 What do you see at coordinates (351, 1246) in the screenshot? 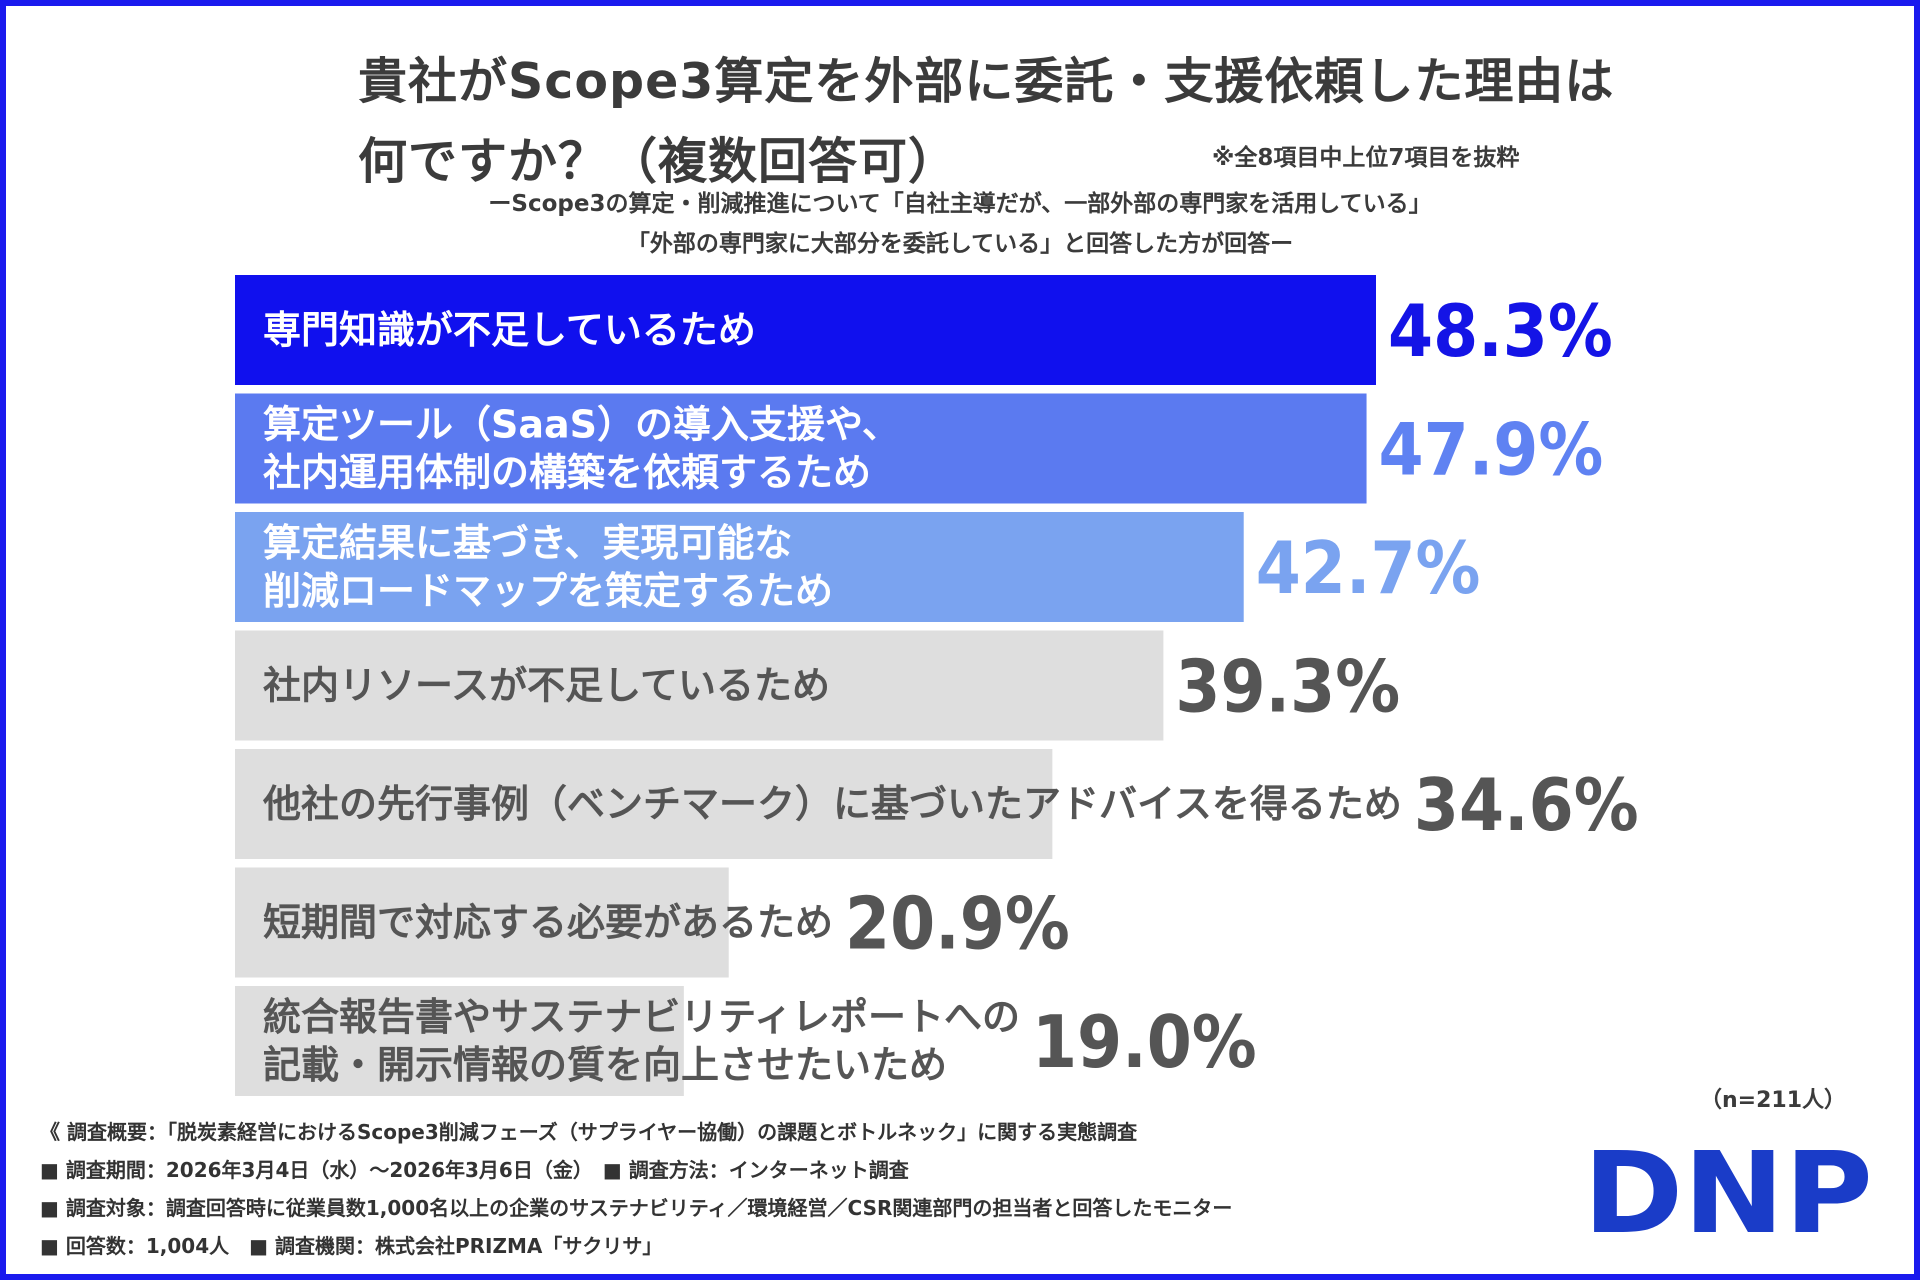
I see `survey-line-4: ■ 回答数：1,004人 ■ 調査機関：株式会社PRIZMA「サクリサ」` at bounding box center [351, 1246].